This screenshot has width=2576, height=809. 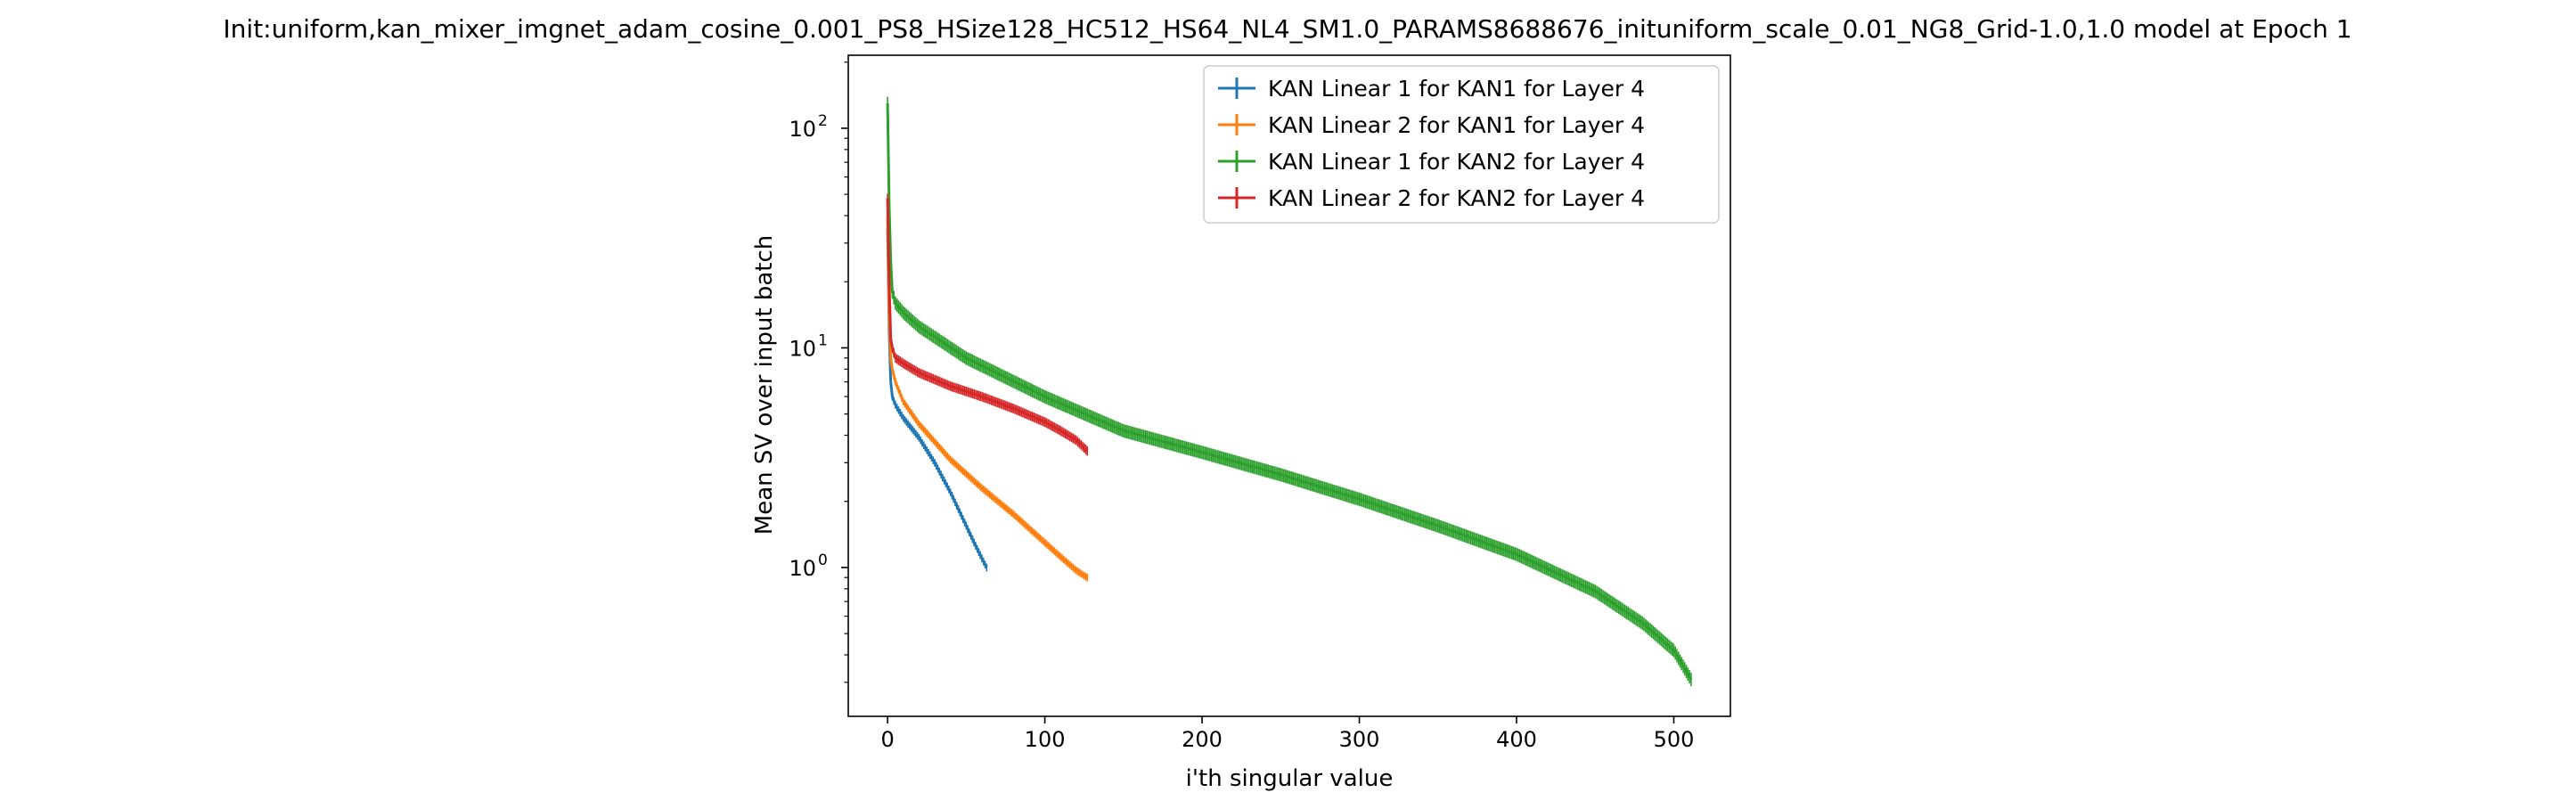 What do you see at coordinates (1516, 739) in the screenshot?
I see `x-tick-label: 400` at bounding box center [1516, 739].